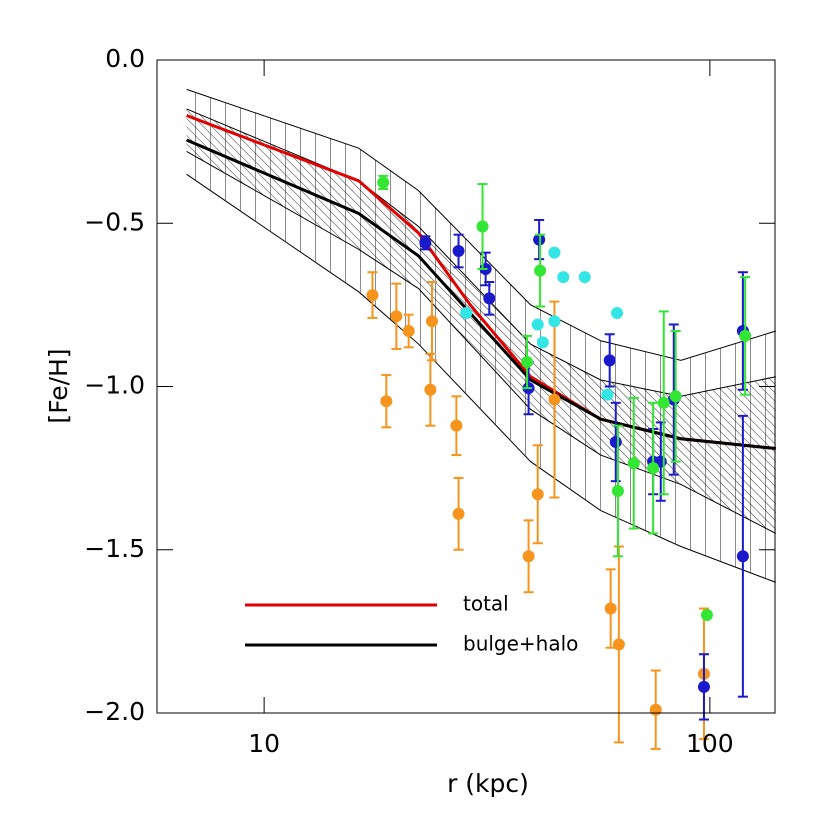 Image resolution: width=830 pixels, height=830 pixels. Describe the element at coordinates (520, 644) in the screenshot. I see `legend-label: bulge+halo` at that location.